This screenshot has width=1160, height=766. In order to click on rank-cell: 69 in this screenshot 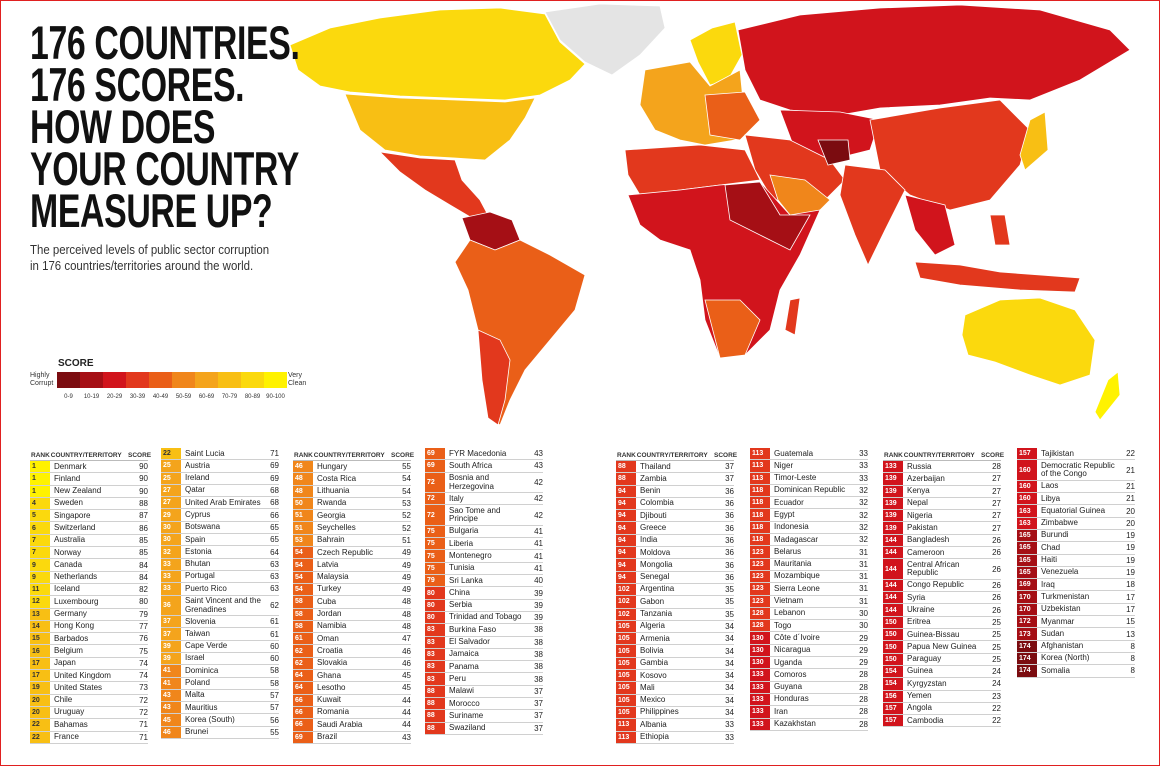, I will do `click(435, 466)`.